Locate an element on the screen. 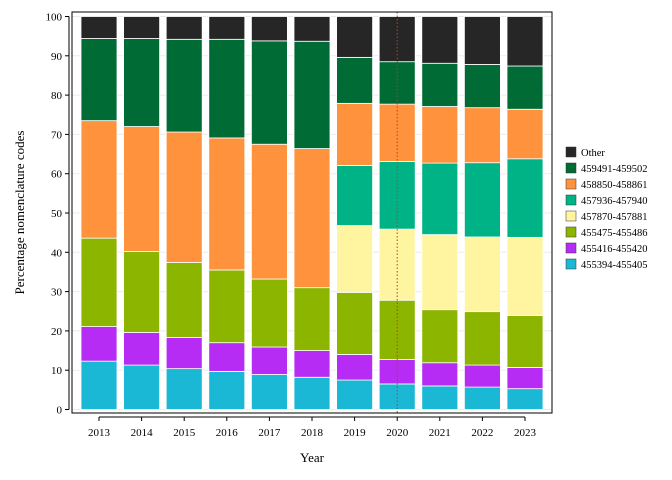 The height and width of the screenshot is (480, 672). legend-label: 457936-457940 is located at coordinates (614, 201).